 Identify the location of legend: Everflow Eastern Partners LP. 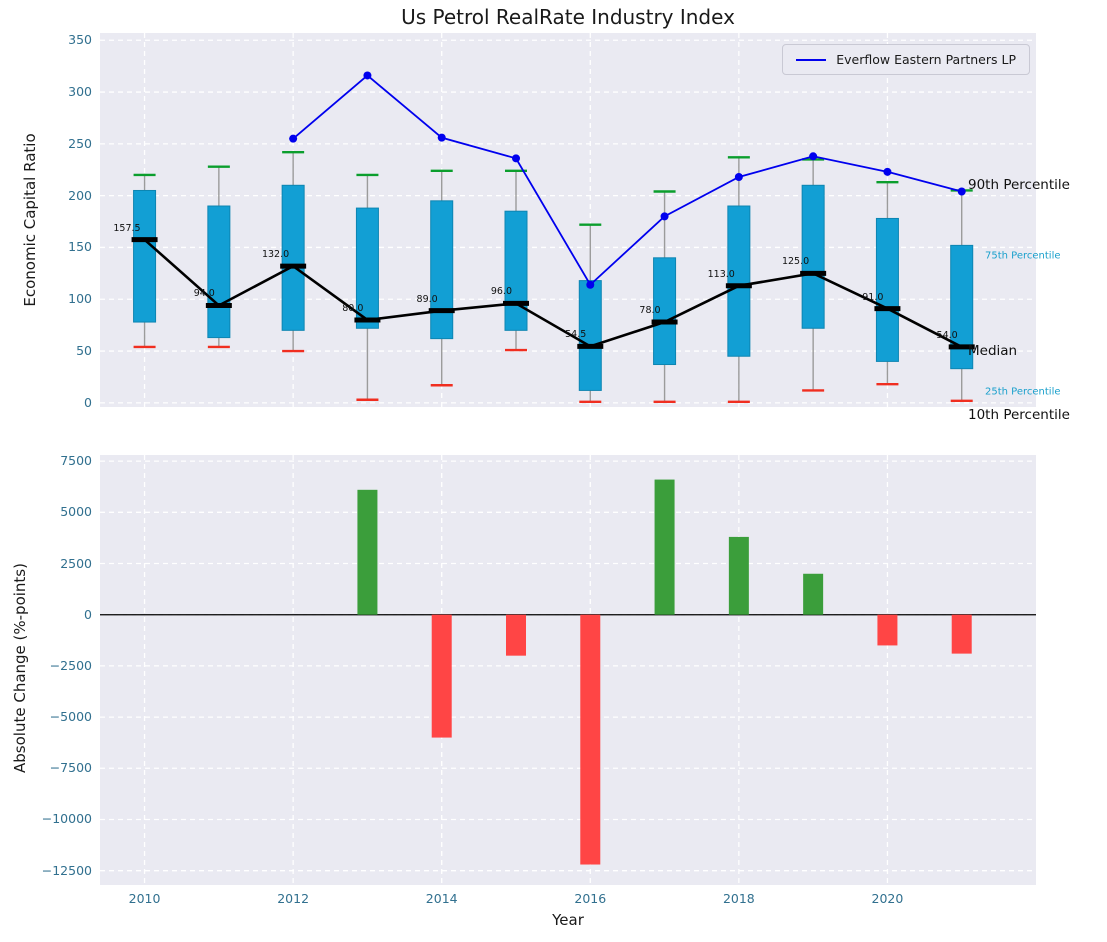
(906, 59).